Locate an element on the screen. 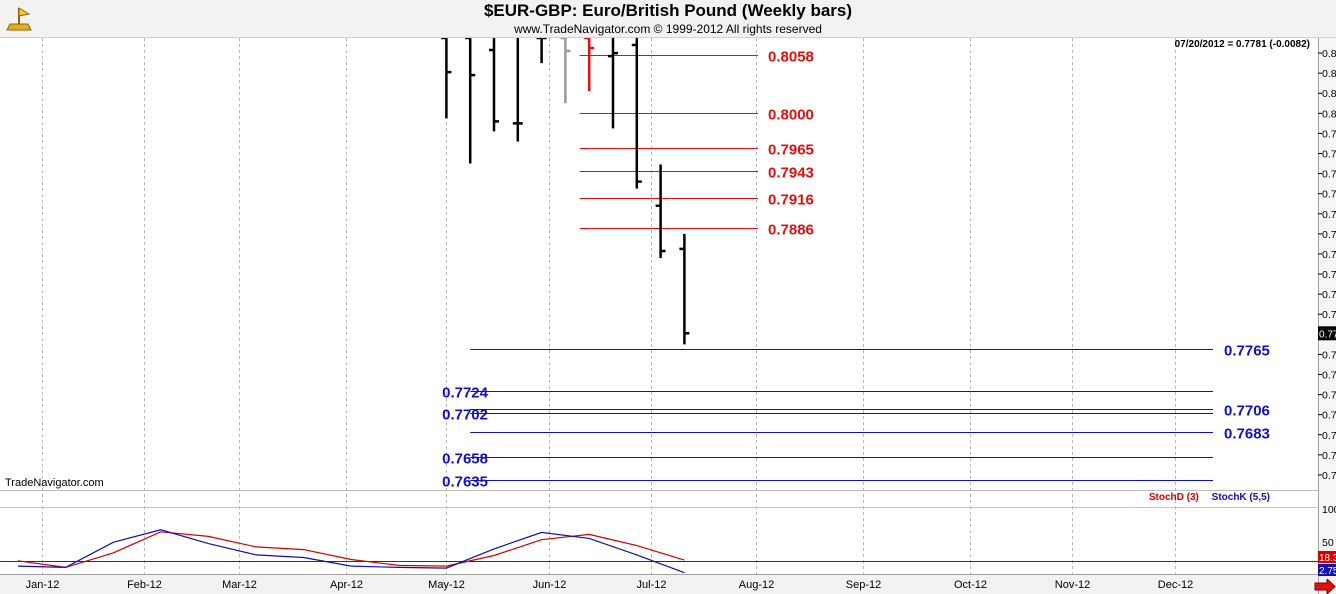  watermark-text: TradeNavigator.com is located at coordinates (54, 483).